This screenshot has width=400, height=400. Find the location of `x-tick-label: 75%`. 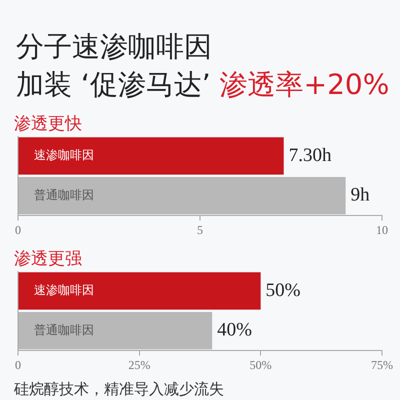

x-tick-label: 75% is located at coordinates (382, 365).